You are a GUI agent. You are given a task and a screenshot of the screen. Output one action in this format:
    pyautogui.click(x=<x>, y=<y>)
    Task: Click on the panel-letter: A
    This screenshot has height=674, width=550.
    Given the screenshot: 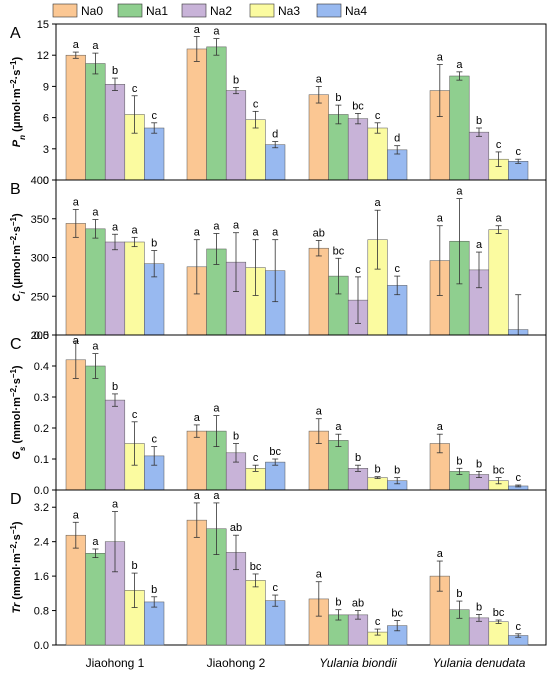 What is the action you would take?
    pyautogui.click(x=15, y=33)
    